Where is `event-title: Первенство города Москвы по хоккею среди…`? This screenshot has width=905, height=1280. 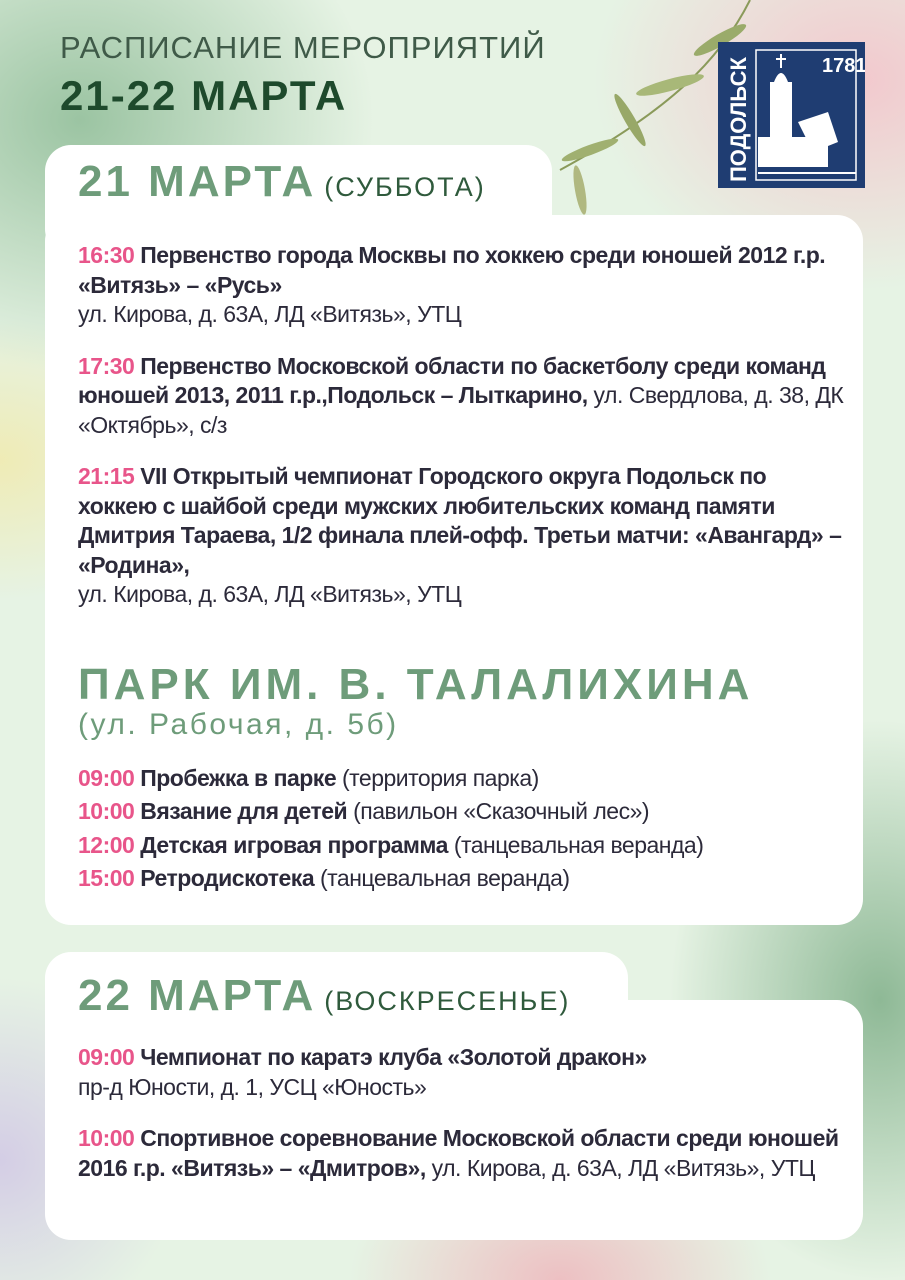 event-title: Первенство города Москвы по хоккею среди… is located at coordinates (452, 270).